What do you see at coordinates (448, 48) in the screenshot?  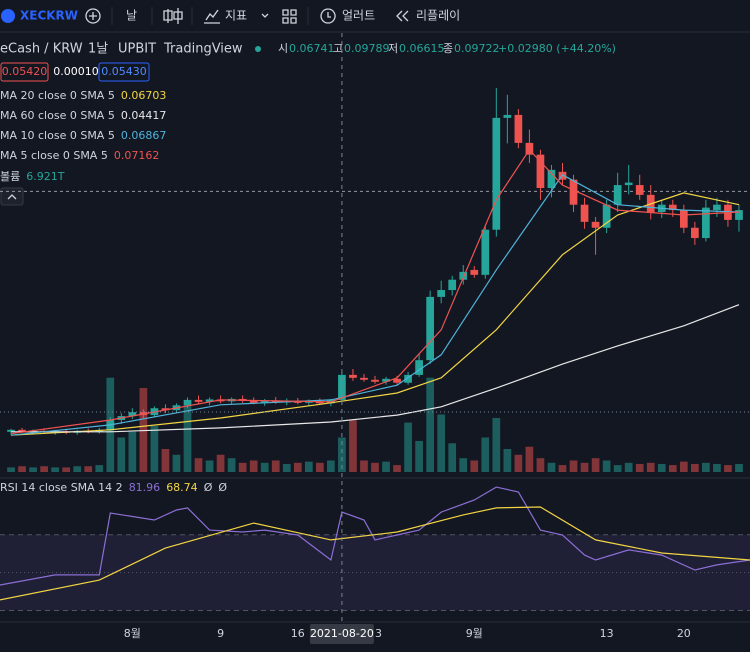 I see `close-label: 종` at bounding box center [448, 48].